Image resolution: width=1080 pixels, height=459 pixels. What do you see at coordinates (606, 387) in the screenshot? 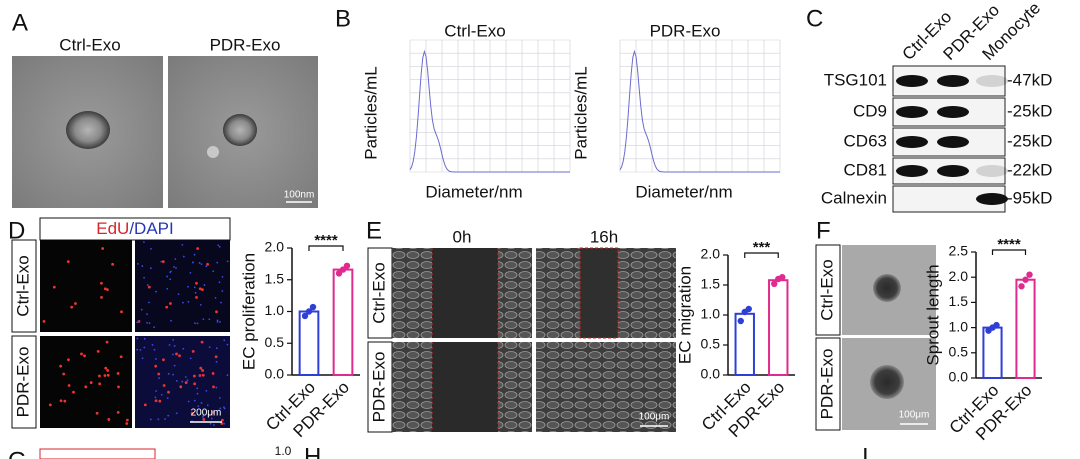
I see `scratch-16h` at bounding box center [606, 387].